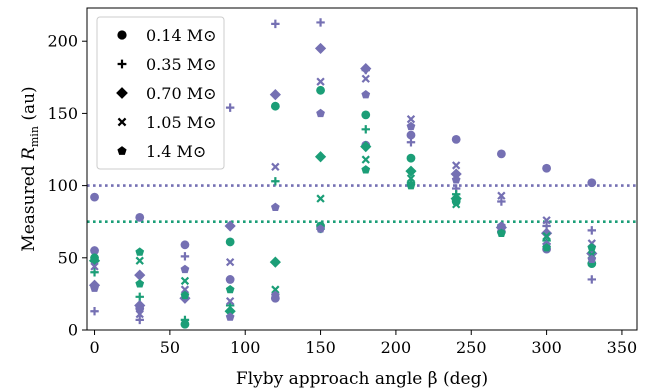 This screenshot has width=659, height=390. What do you see at coordinates (62, 185) in the screenshot?
I see `y-tick-label: 100` at bounding box center [62, 185].